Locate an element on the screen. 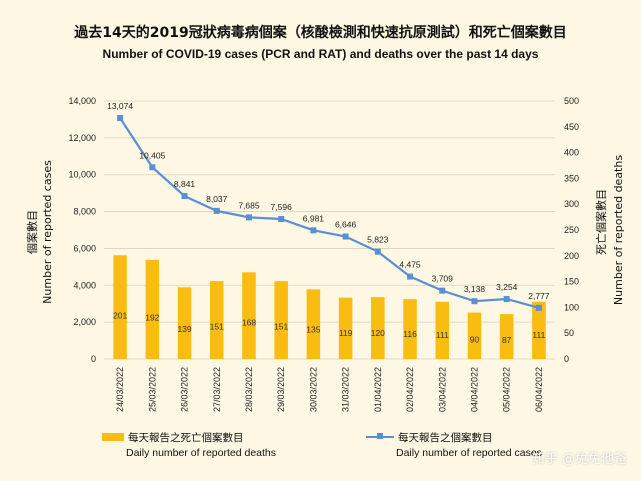 Image resolution: width=641 pixels, height=481 pixels. right-axis-title-zh: 死亡個案數目 is located at coordinates (601, 222).